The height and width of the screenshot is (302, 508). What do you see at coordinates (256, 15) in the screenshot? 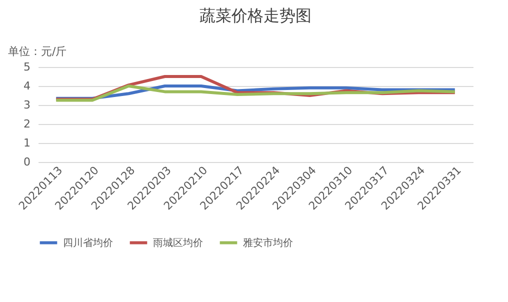
I see `chart-title: 蔬菜价格走势图` at bounding box center [256, 15].